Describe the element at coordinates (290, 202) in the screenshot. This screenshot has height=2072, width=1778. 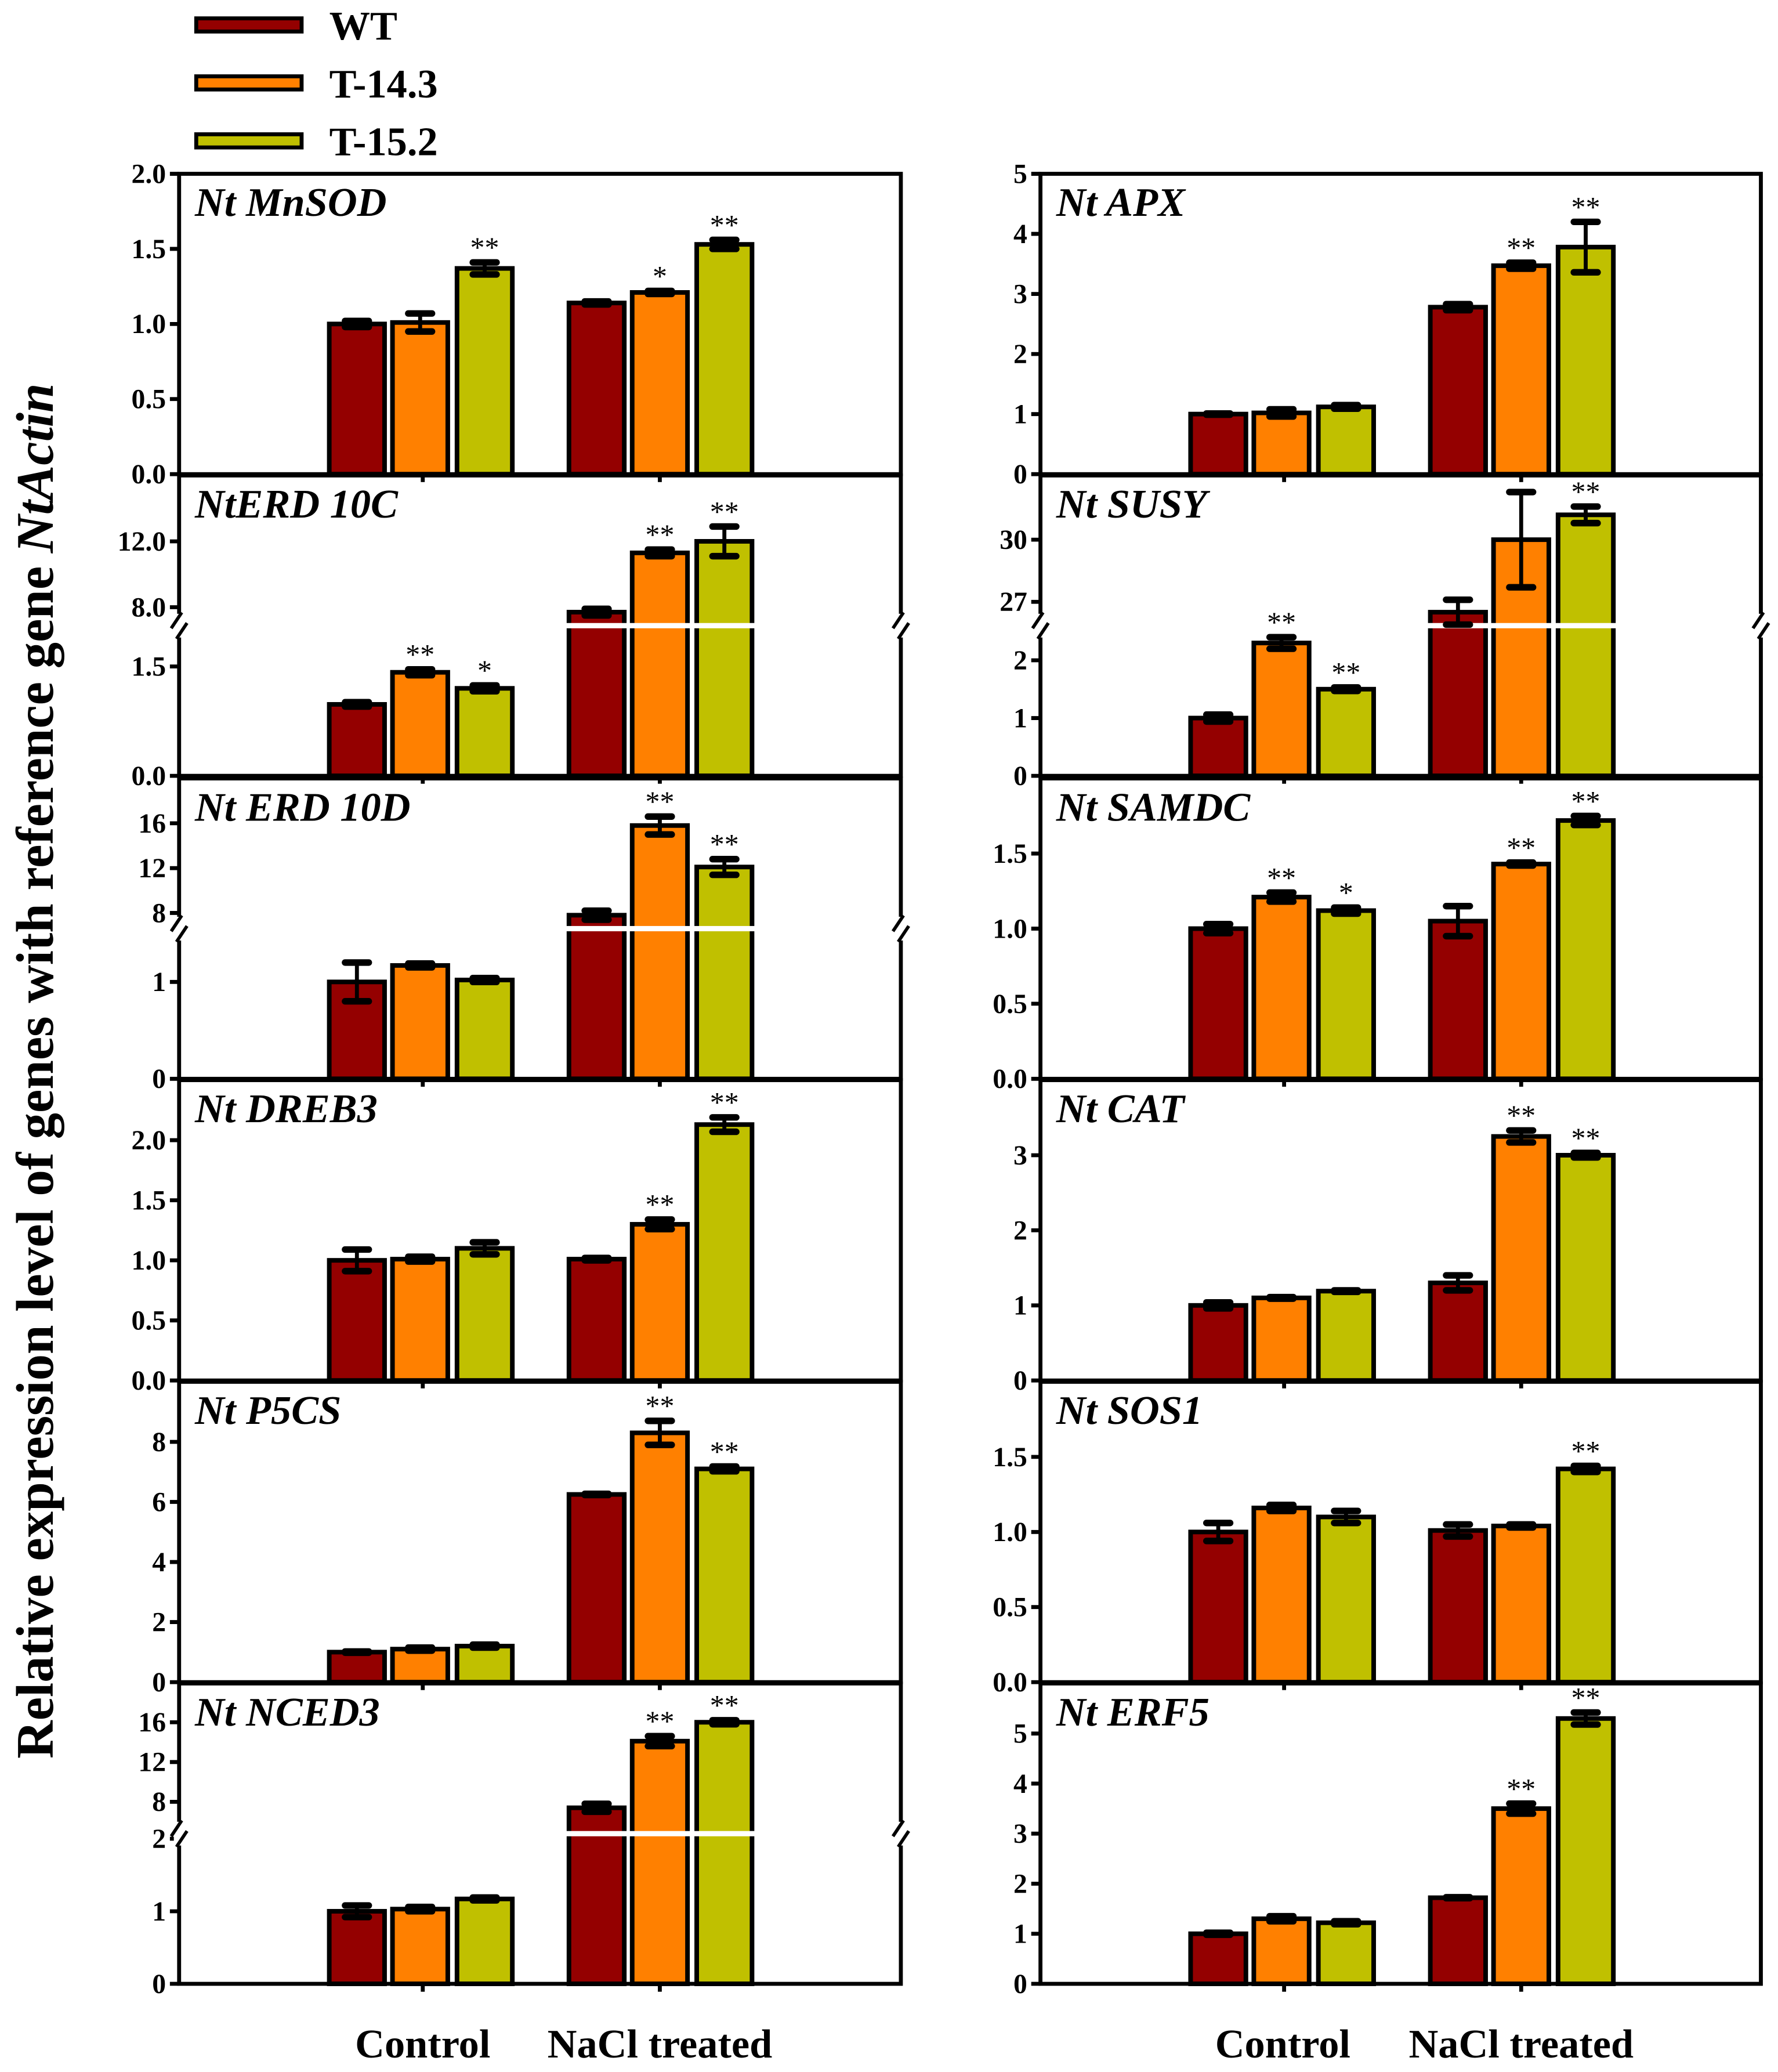
I see `panel-title: Nt MnSOD` at that location.